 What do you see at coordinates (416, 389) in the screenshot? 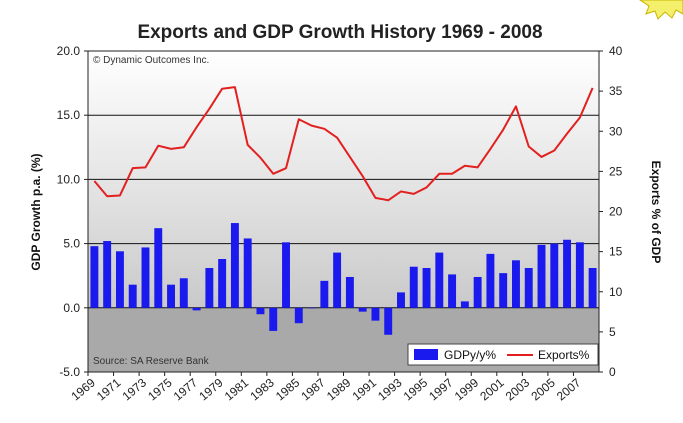
I see `tick-label-x: 1995` at bounding box center [416, 389].